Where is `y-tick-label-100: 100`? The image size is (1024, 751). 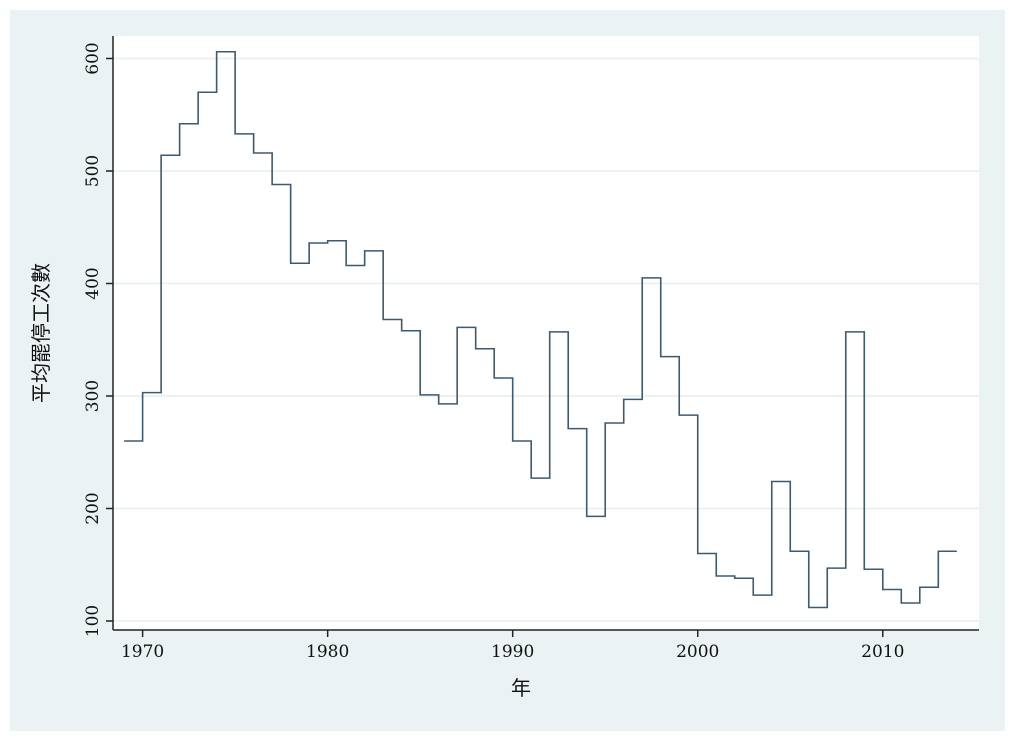
y-tick-label-100: 100 is located at coordinates (93, 621).